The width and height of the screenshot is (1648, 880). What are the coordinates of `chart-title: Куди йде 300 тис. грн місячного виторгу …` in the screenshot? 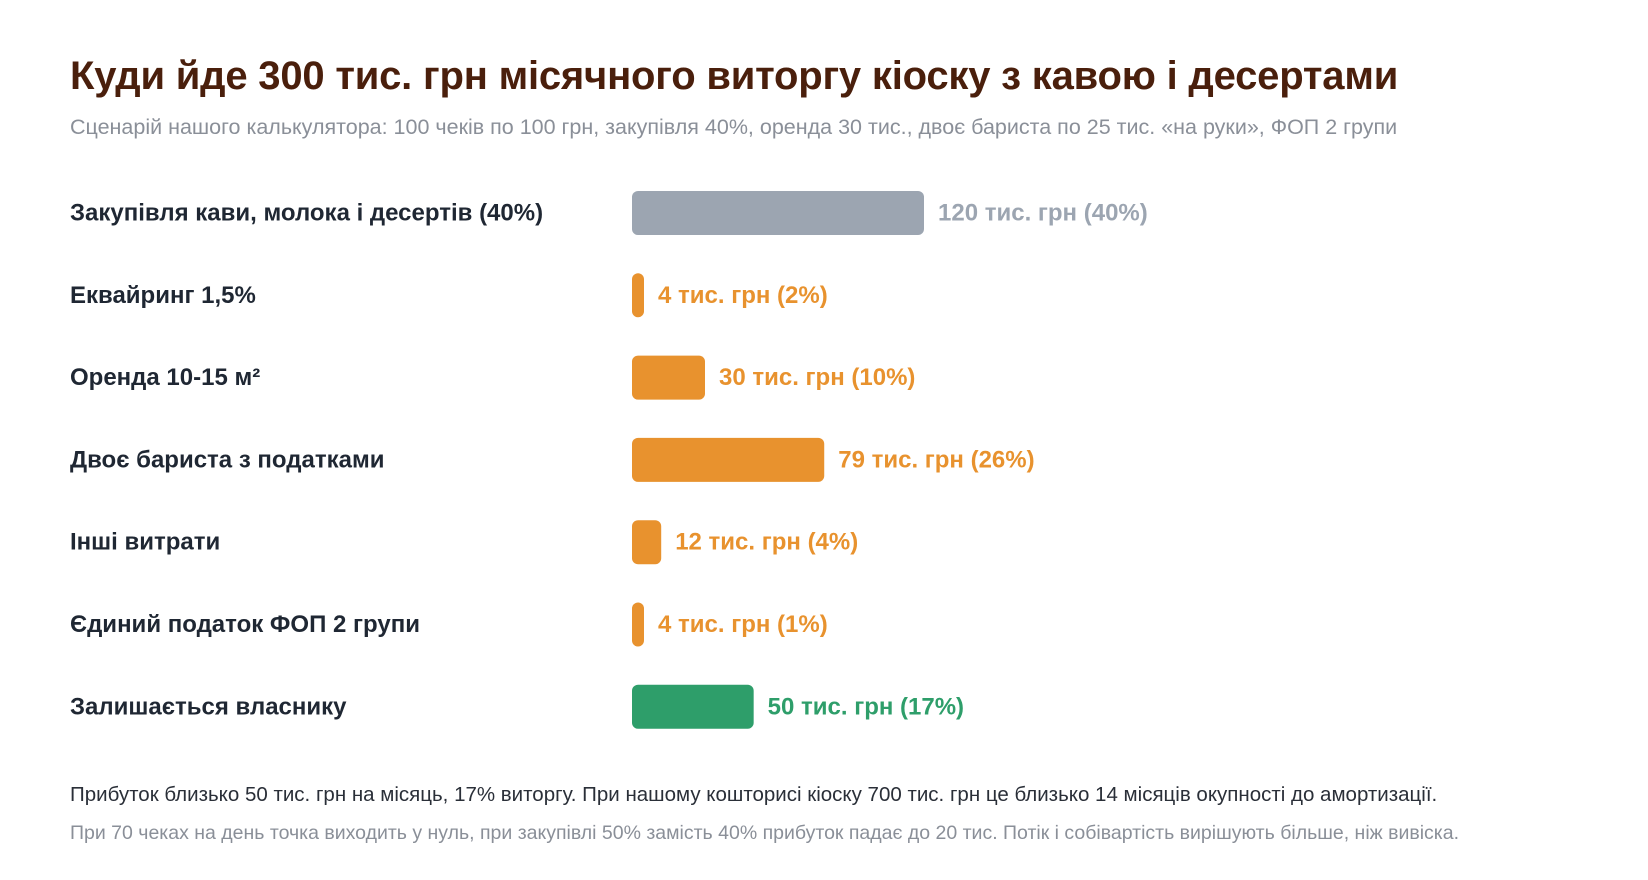 It's located at (734, 76).